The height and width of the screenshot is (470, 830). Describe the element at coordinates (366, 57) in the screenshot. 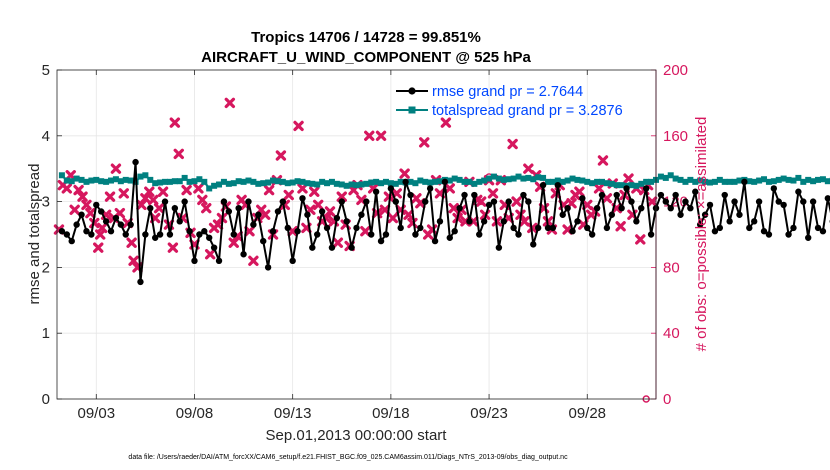

I see `chart-subtitle: AIRCRAFT_U_WIND_COMPONENT @ 525 hPa` at that location.